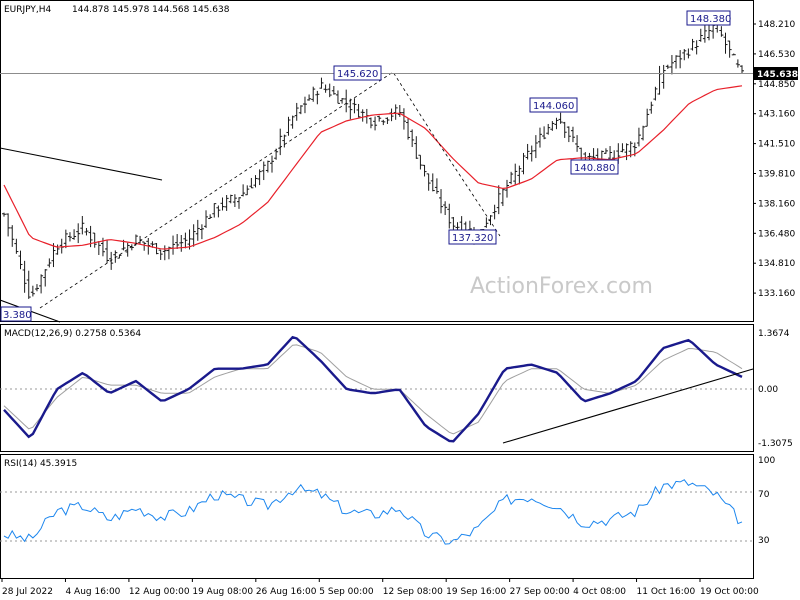 This screenshot has height=600, width=800. What do you see at coordinates (776, 115) in the screenshot?
I see `price-tick-label: 143.160` at bounding box center [776, 115].